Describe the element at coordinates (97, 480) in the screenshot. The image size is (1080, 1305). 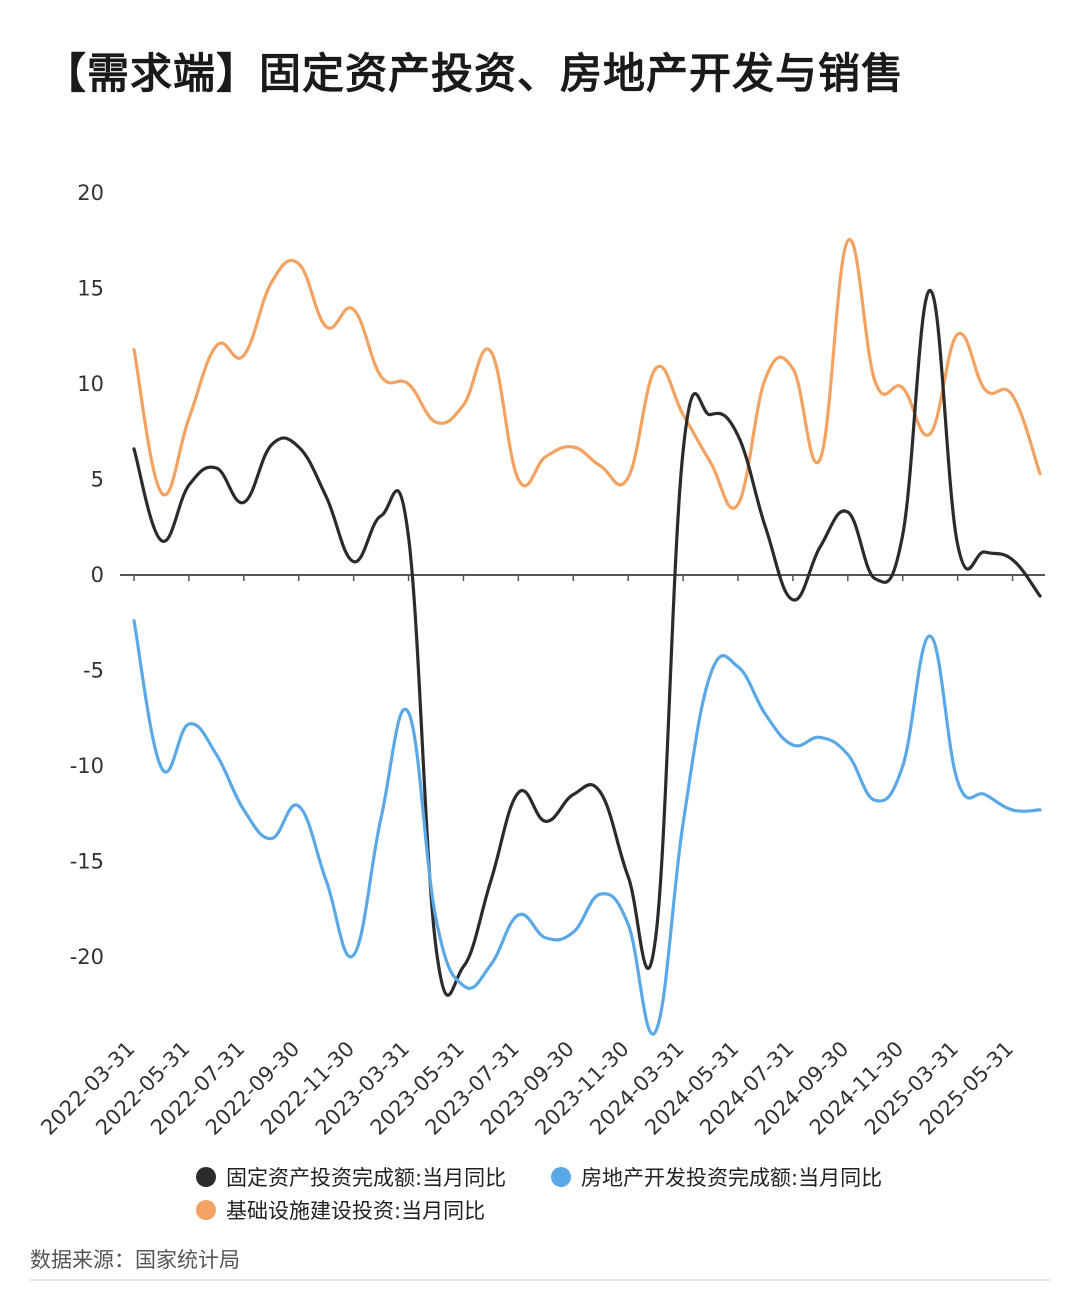
I see `y-tick-label: 5` at that location.